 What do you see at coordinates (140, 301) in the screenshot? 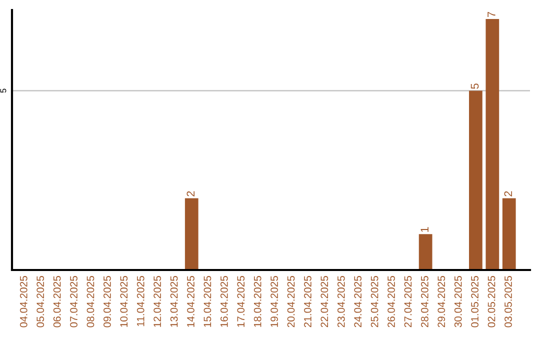
I see `x-tick-label: 11.04.2025` at bounding box center [140, 301].